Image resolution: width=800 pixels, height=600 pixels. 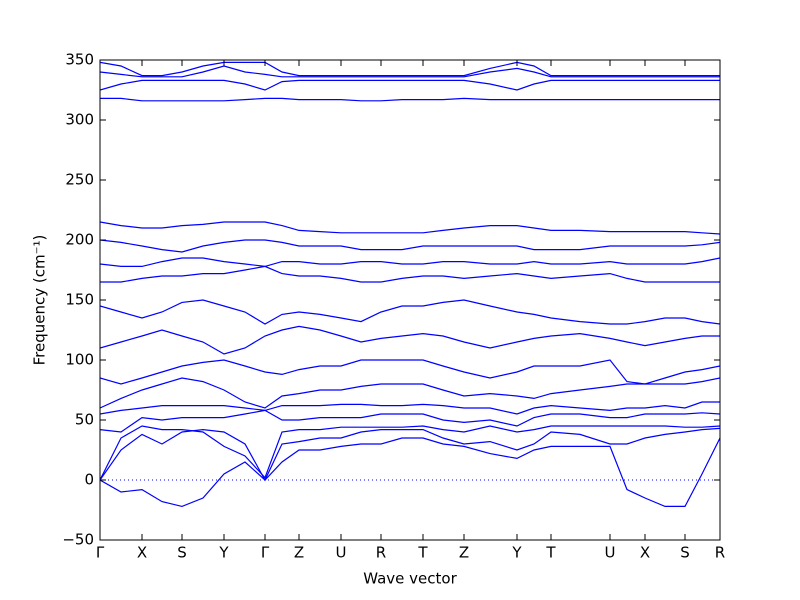 I want to click on y-tick-label: 100, so click(x=79, y=360).